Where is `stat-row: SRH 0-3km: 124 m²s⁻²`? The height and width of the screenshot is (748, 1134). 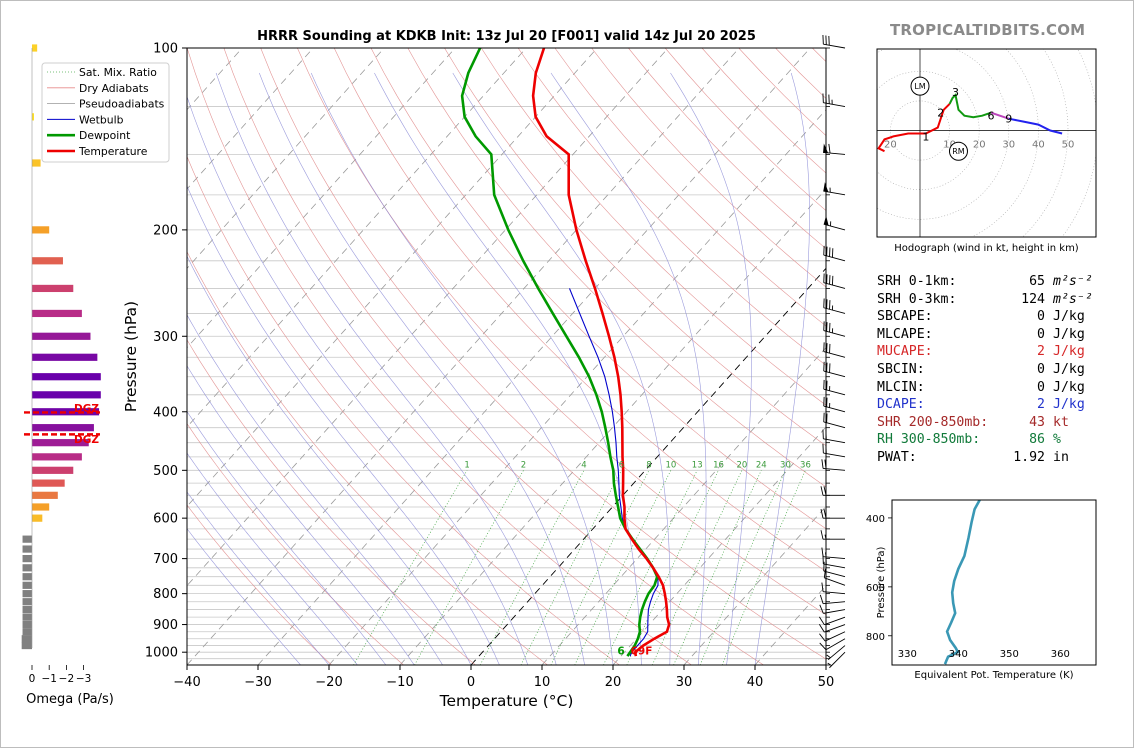 stat-row: SRH 0-3km: 124 m²s⁻² is located at coordinates (985, 300).